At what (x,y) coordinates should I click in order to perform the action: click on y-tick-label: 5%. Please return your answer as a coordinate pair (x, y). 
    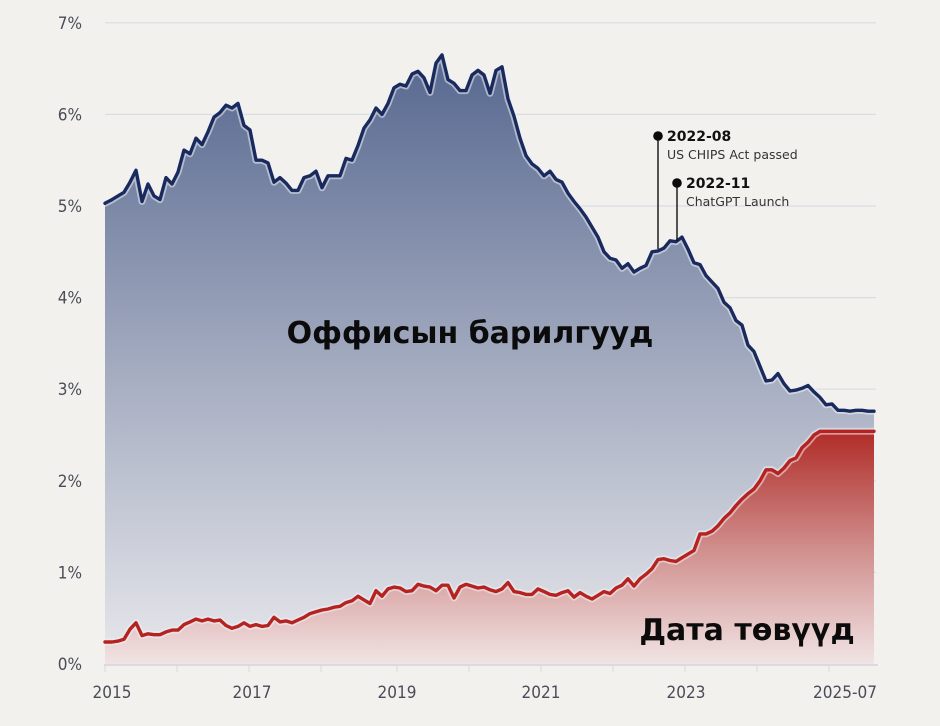
    Looking at the image, I should click on (70, 207).